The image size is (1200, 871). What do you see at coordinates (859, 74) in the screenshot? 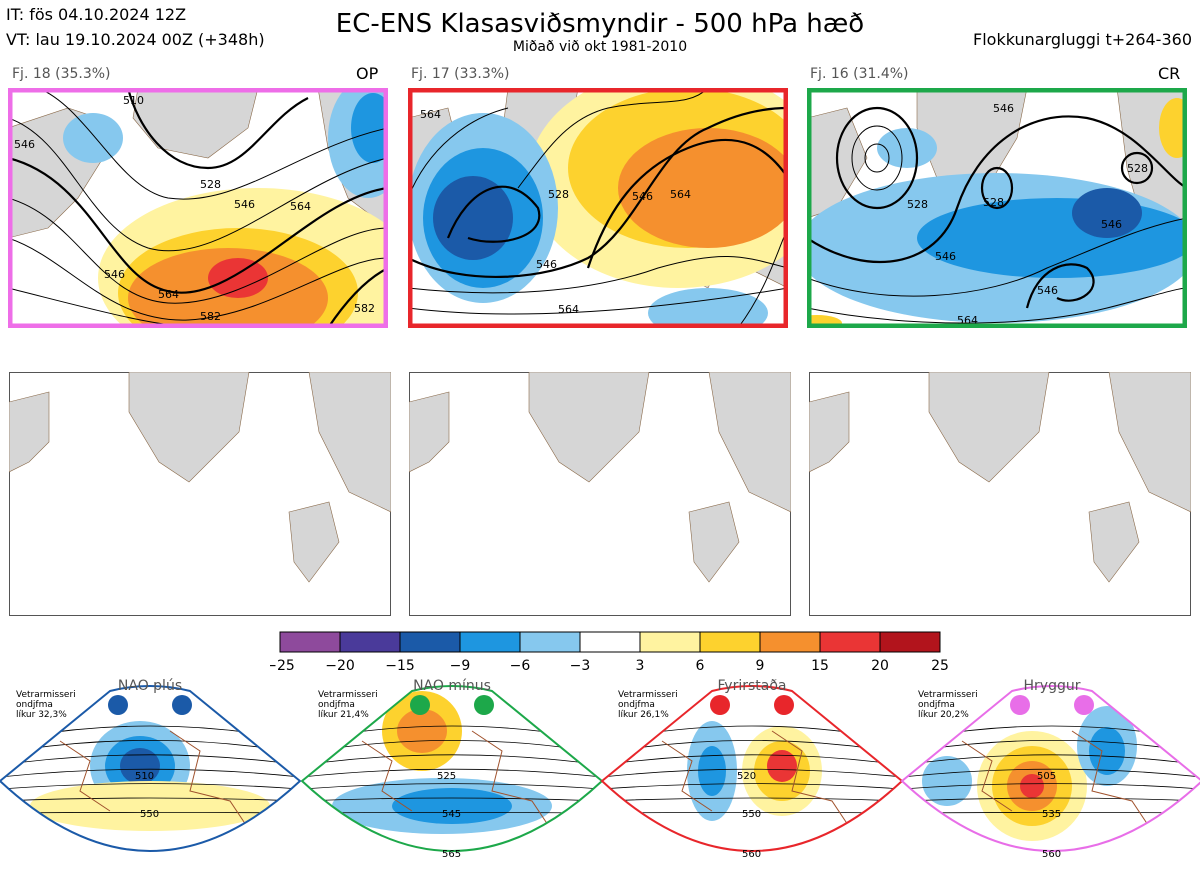
I see `cluster-label-3: Fj. 16 (31.4%)` at bounding box center [859, 74].